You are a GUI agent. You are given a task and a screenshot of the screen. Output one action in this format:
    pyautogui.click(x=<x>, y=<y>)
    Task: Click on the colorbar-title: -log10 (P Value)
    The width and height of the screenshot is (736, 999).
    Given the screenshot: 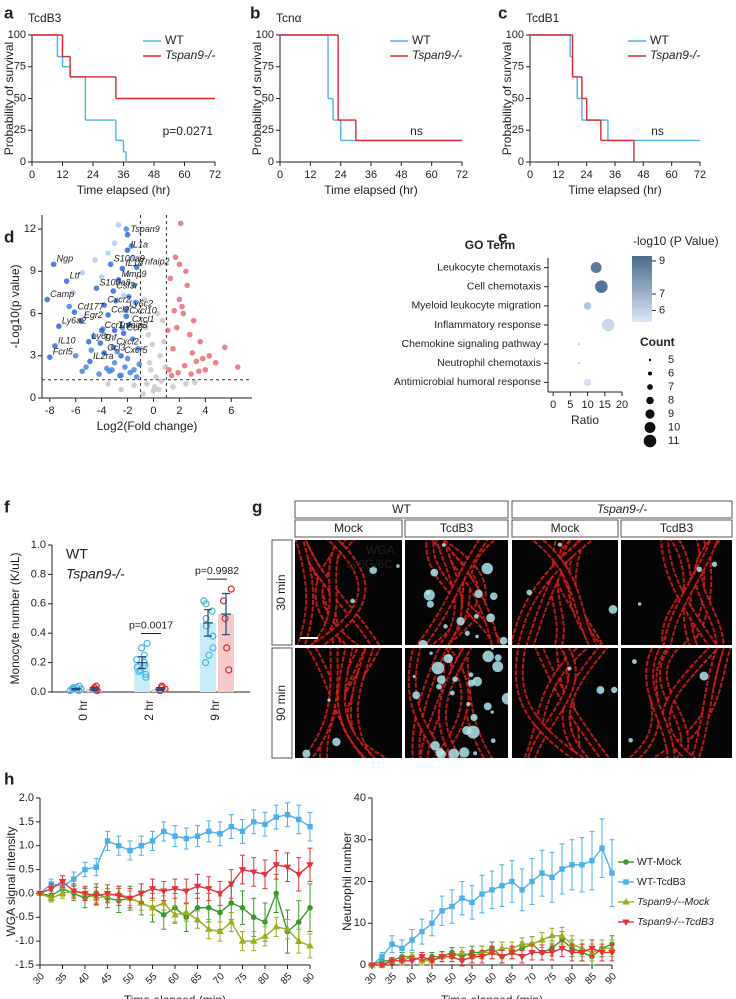 What is the action you would take?
    pyautogui.click(x=676, y=241)
    